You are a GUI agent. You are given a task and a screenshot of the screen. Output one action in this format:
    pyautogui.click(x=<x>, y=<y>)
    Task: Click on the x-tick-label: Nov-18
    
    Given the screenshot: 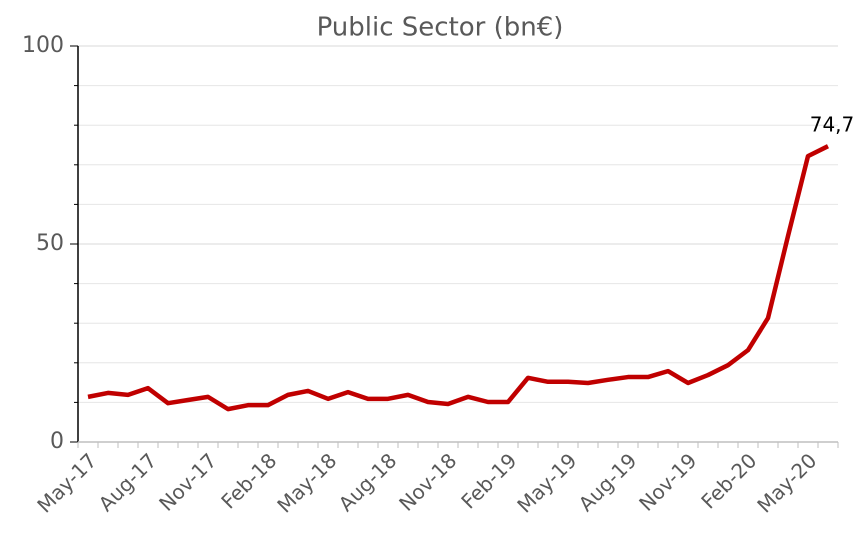 What is the action you would take?
    pyautogui.click(x=427, y=481)
    